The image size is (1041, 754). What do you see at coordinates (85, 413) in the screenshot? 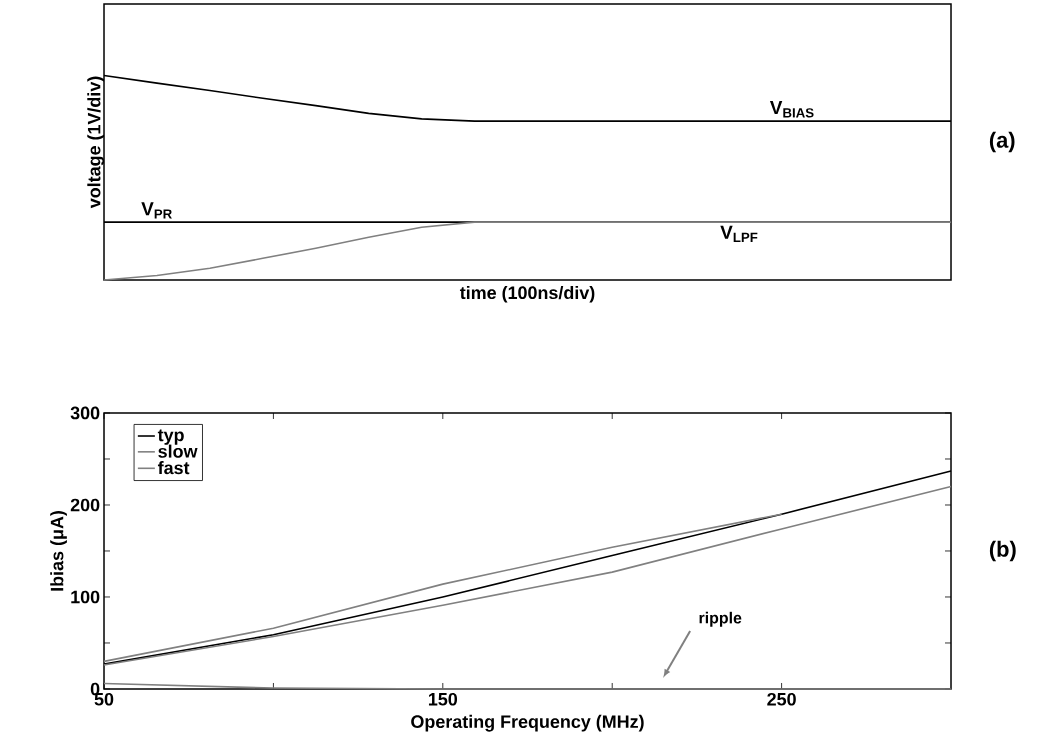
I see `y-tick-label: 300` at bounding box center [85, 413].